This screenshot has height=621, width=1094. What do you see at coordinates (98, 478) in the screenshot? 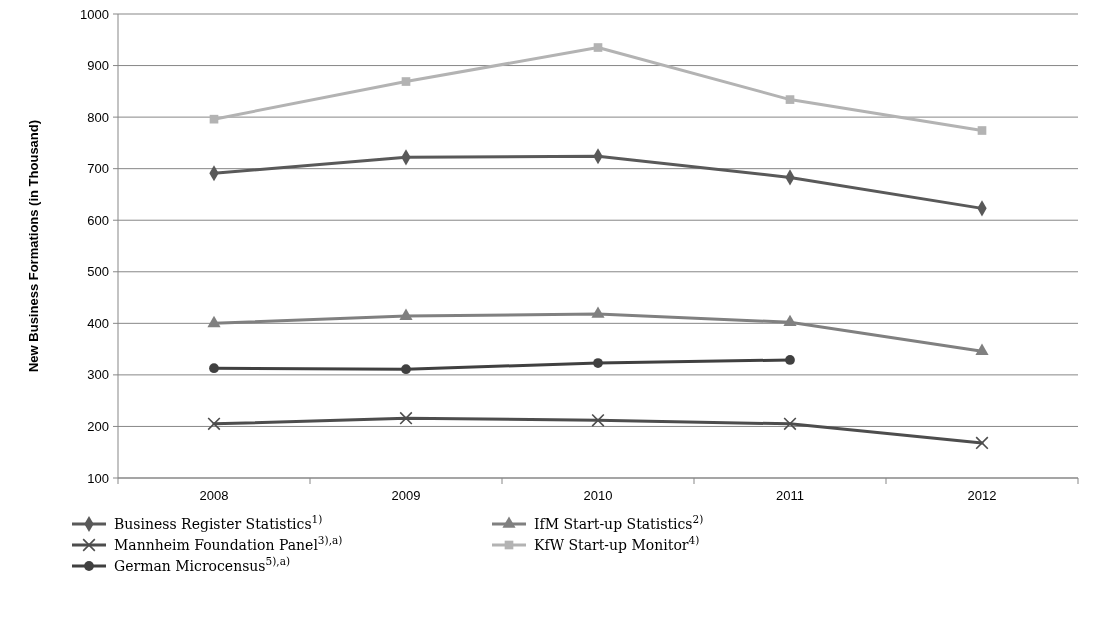
I see `y-tick-label: 100` at bounding box center [98, 478].